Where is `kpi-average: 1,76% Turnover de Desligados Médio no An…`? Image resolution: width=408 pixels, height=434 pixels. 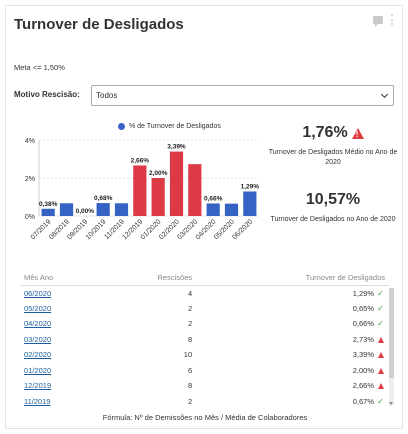 kpi-average: 1,76% Turnover de Desligados Médio no An… is located at coordinates (333, 146).